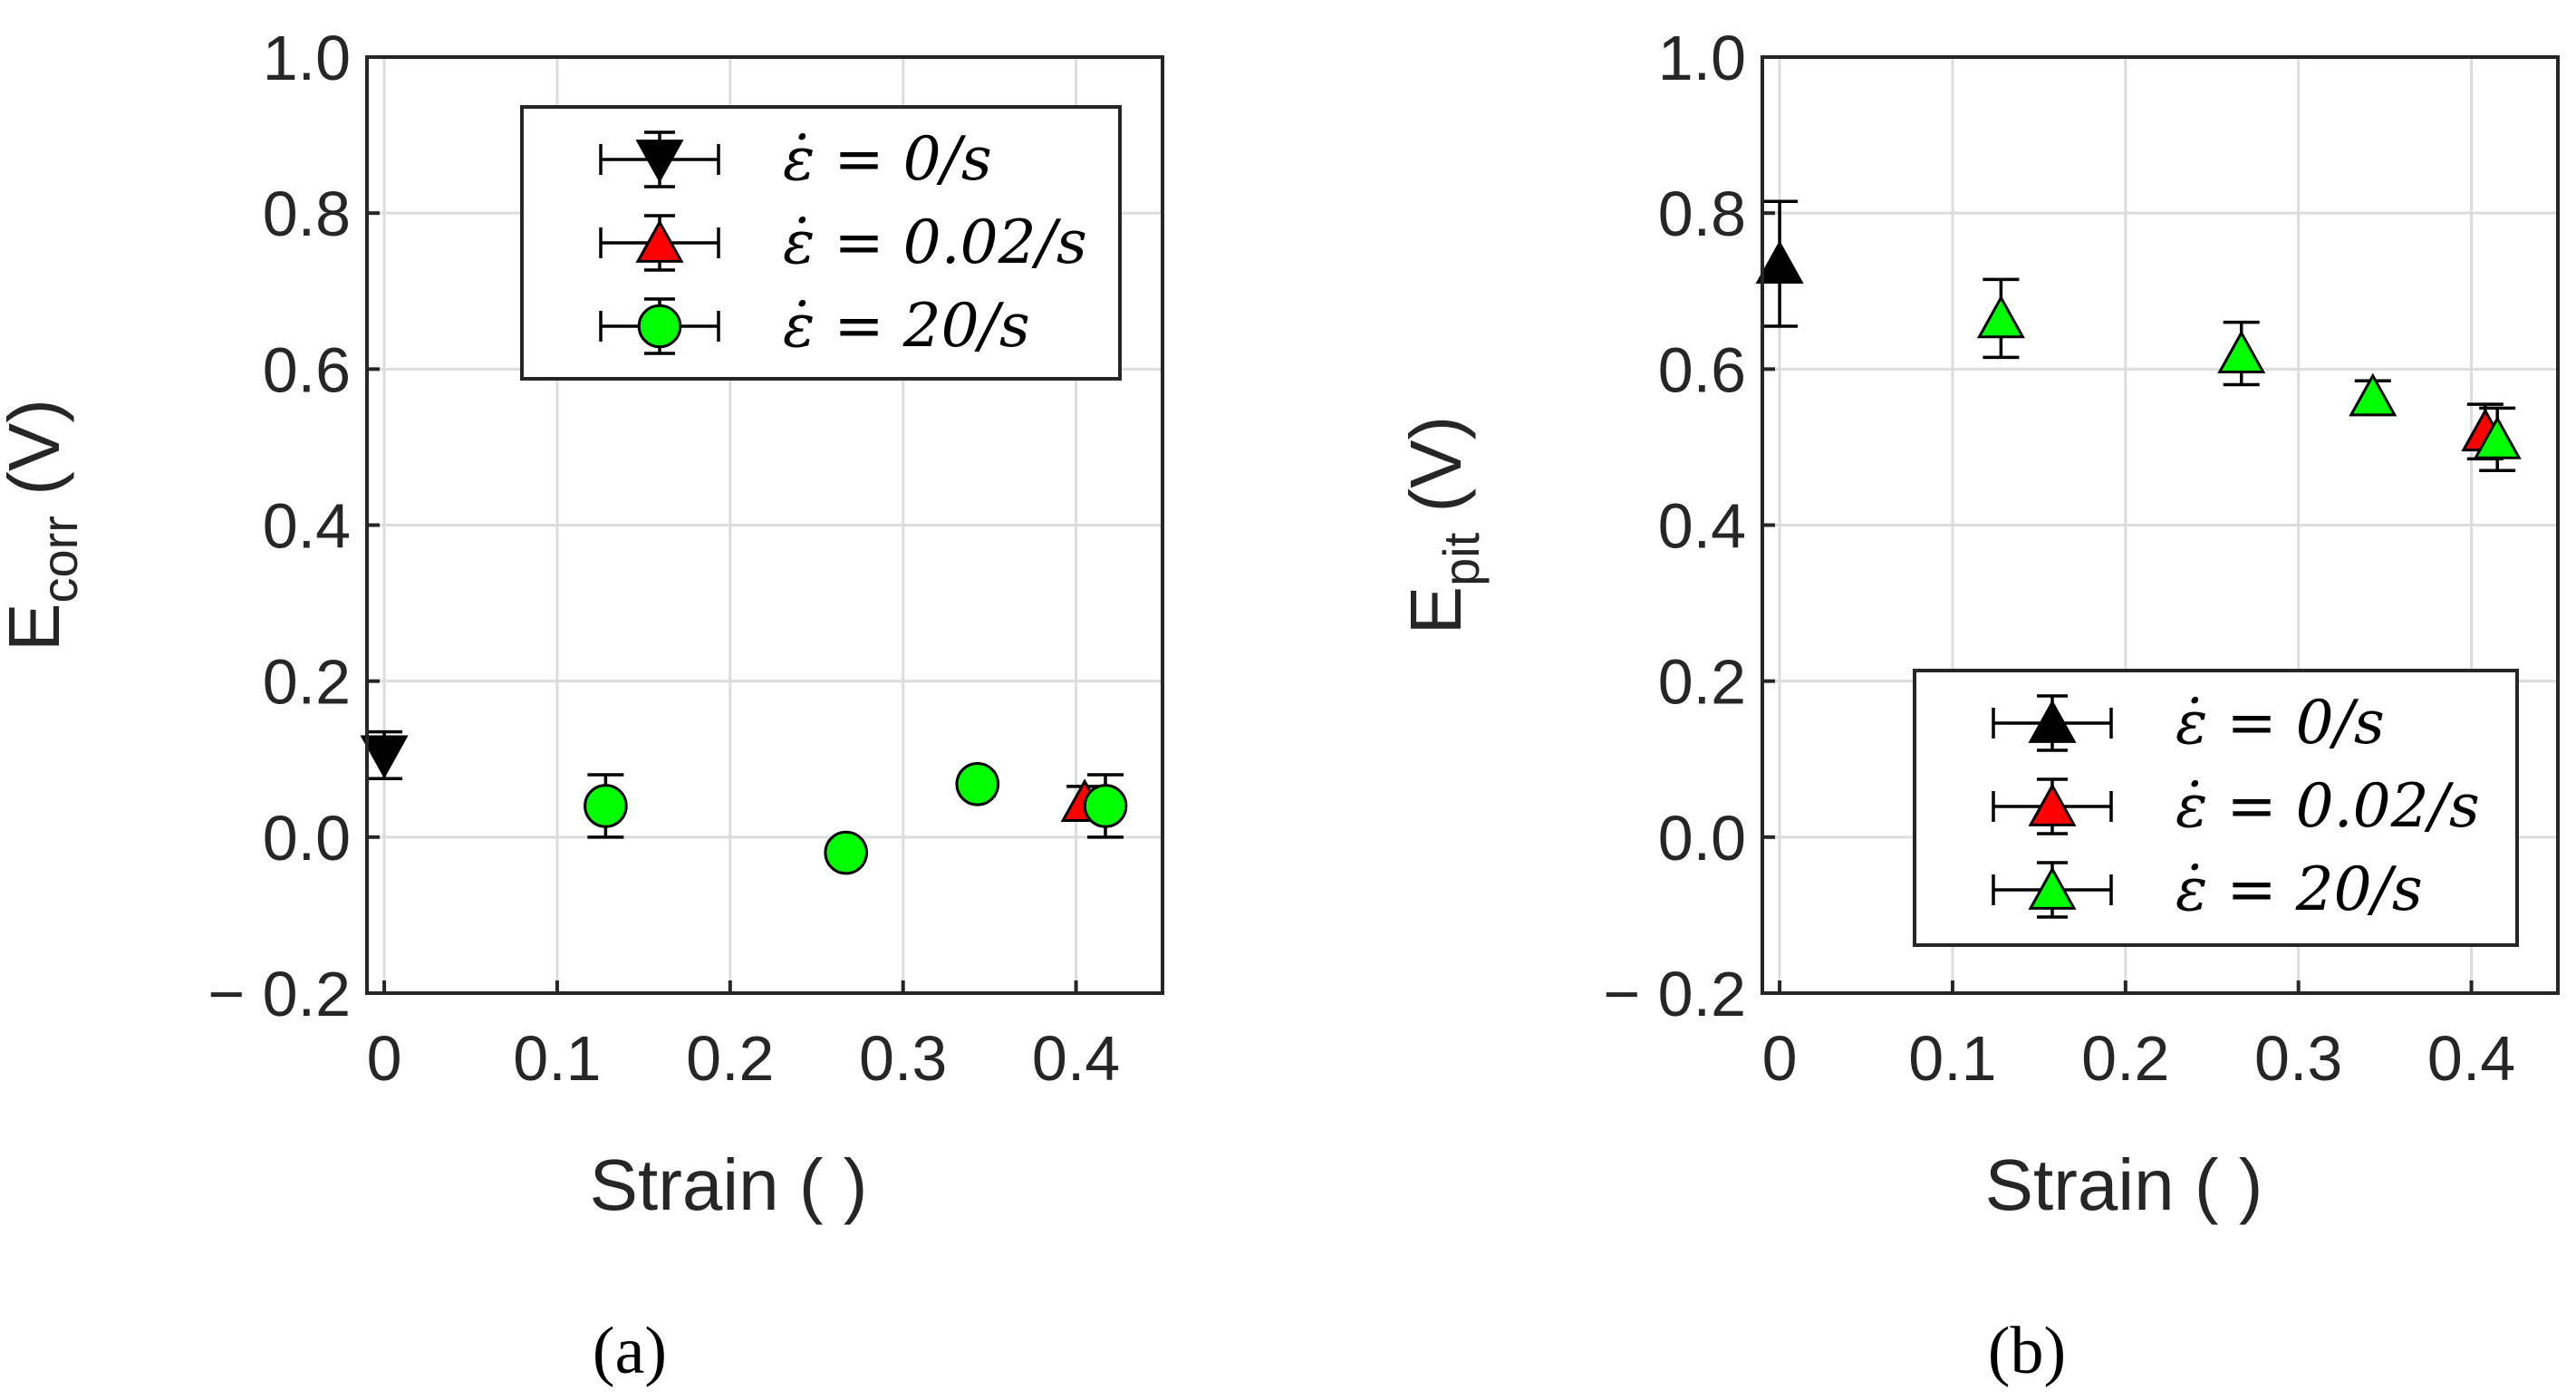 The height and width of the screenshot is (1400, 2576). What do you see at coordinates (2138, 335) in the screenshot?
I see `panel-b-markers` at bounding box center [2138, 335].